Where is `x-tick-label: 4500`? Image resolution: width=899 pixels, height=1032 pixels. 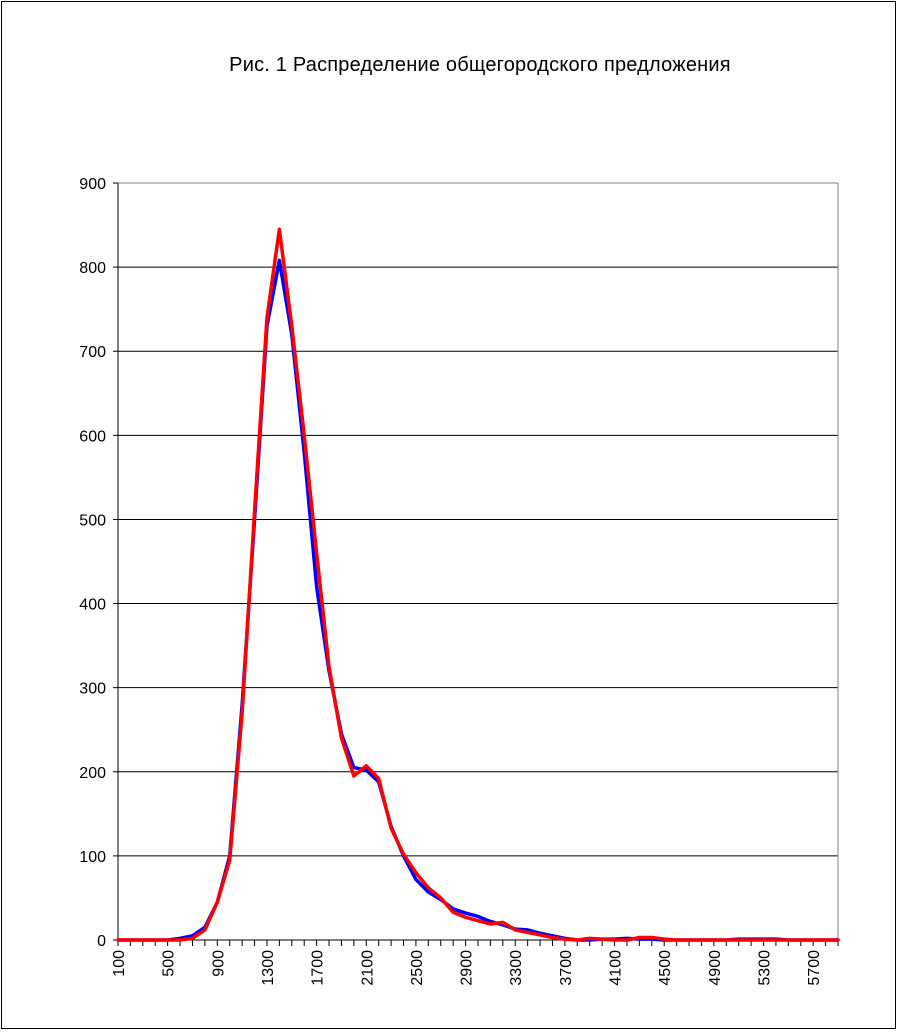
x-tick-label: 4500 is located at coordinates (665, 968).